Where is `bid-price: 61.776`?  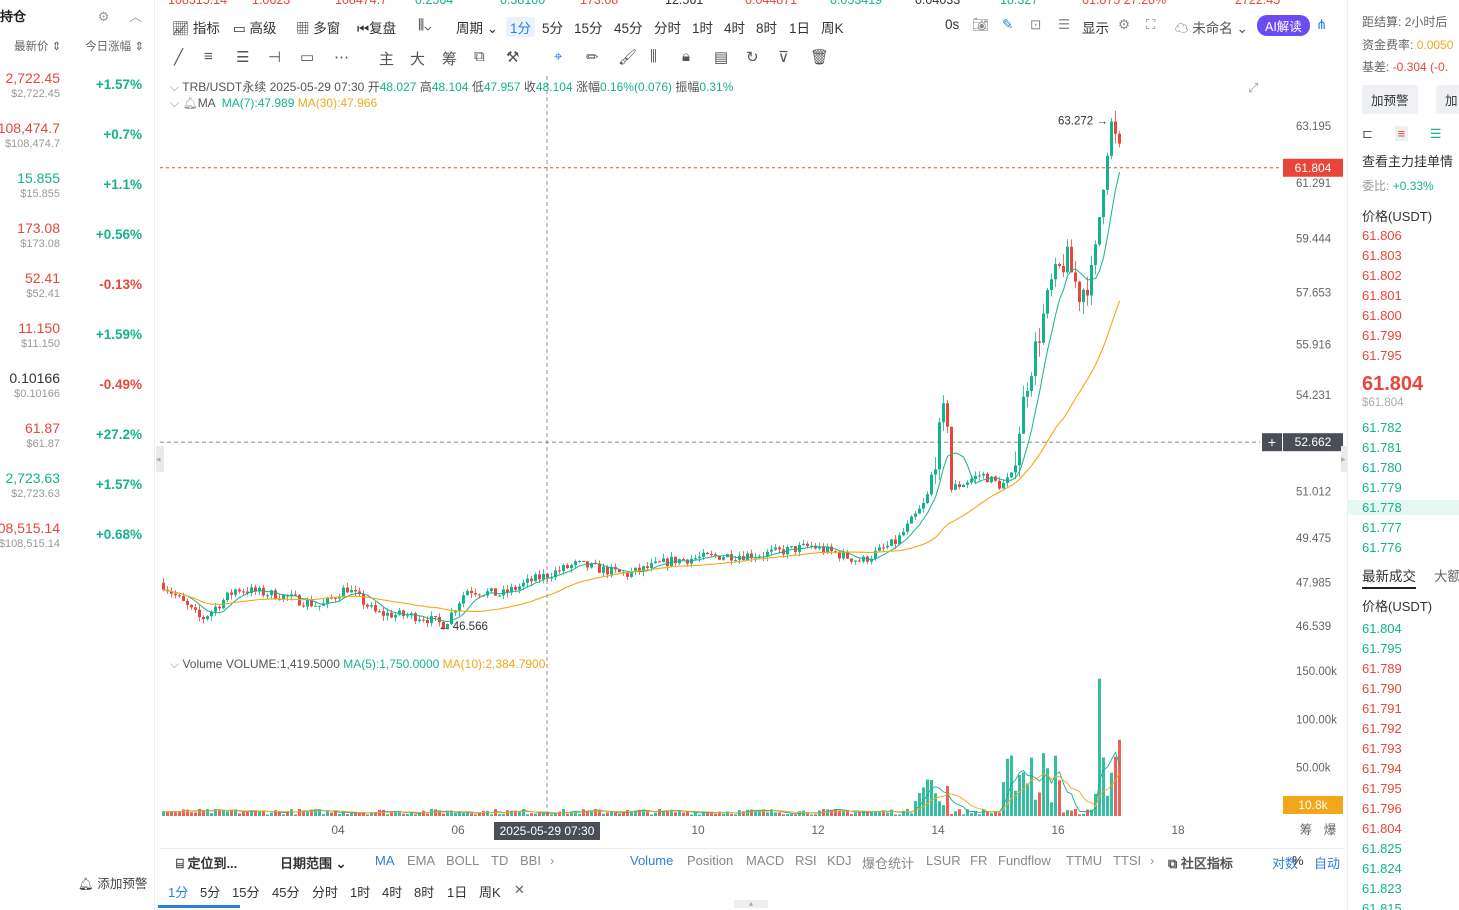 bid-price: 61.776 is located at coordinates (1382, 547).